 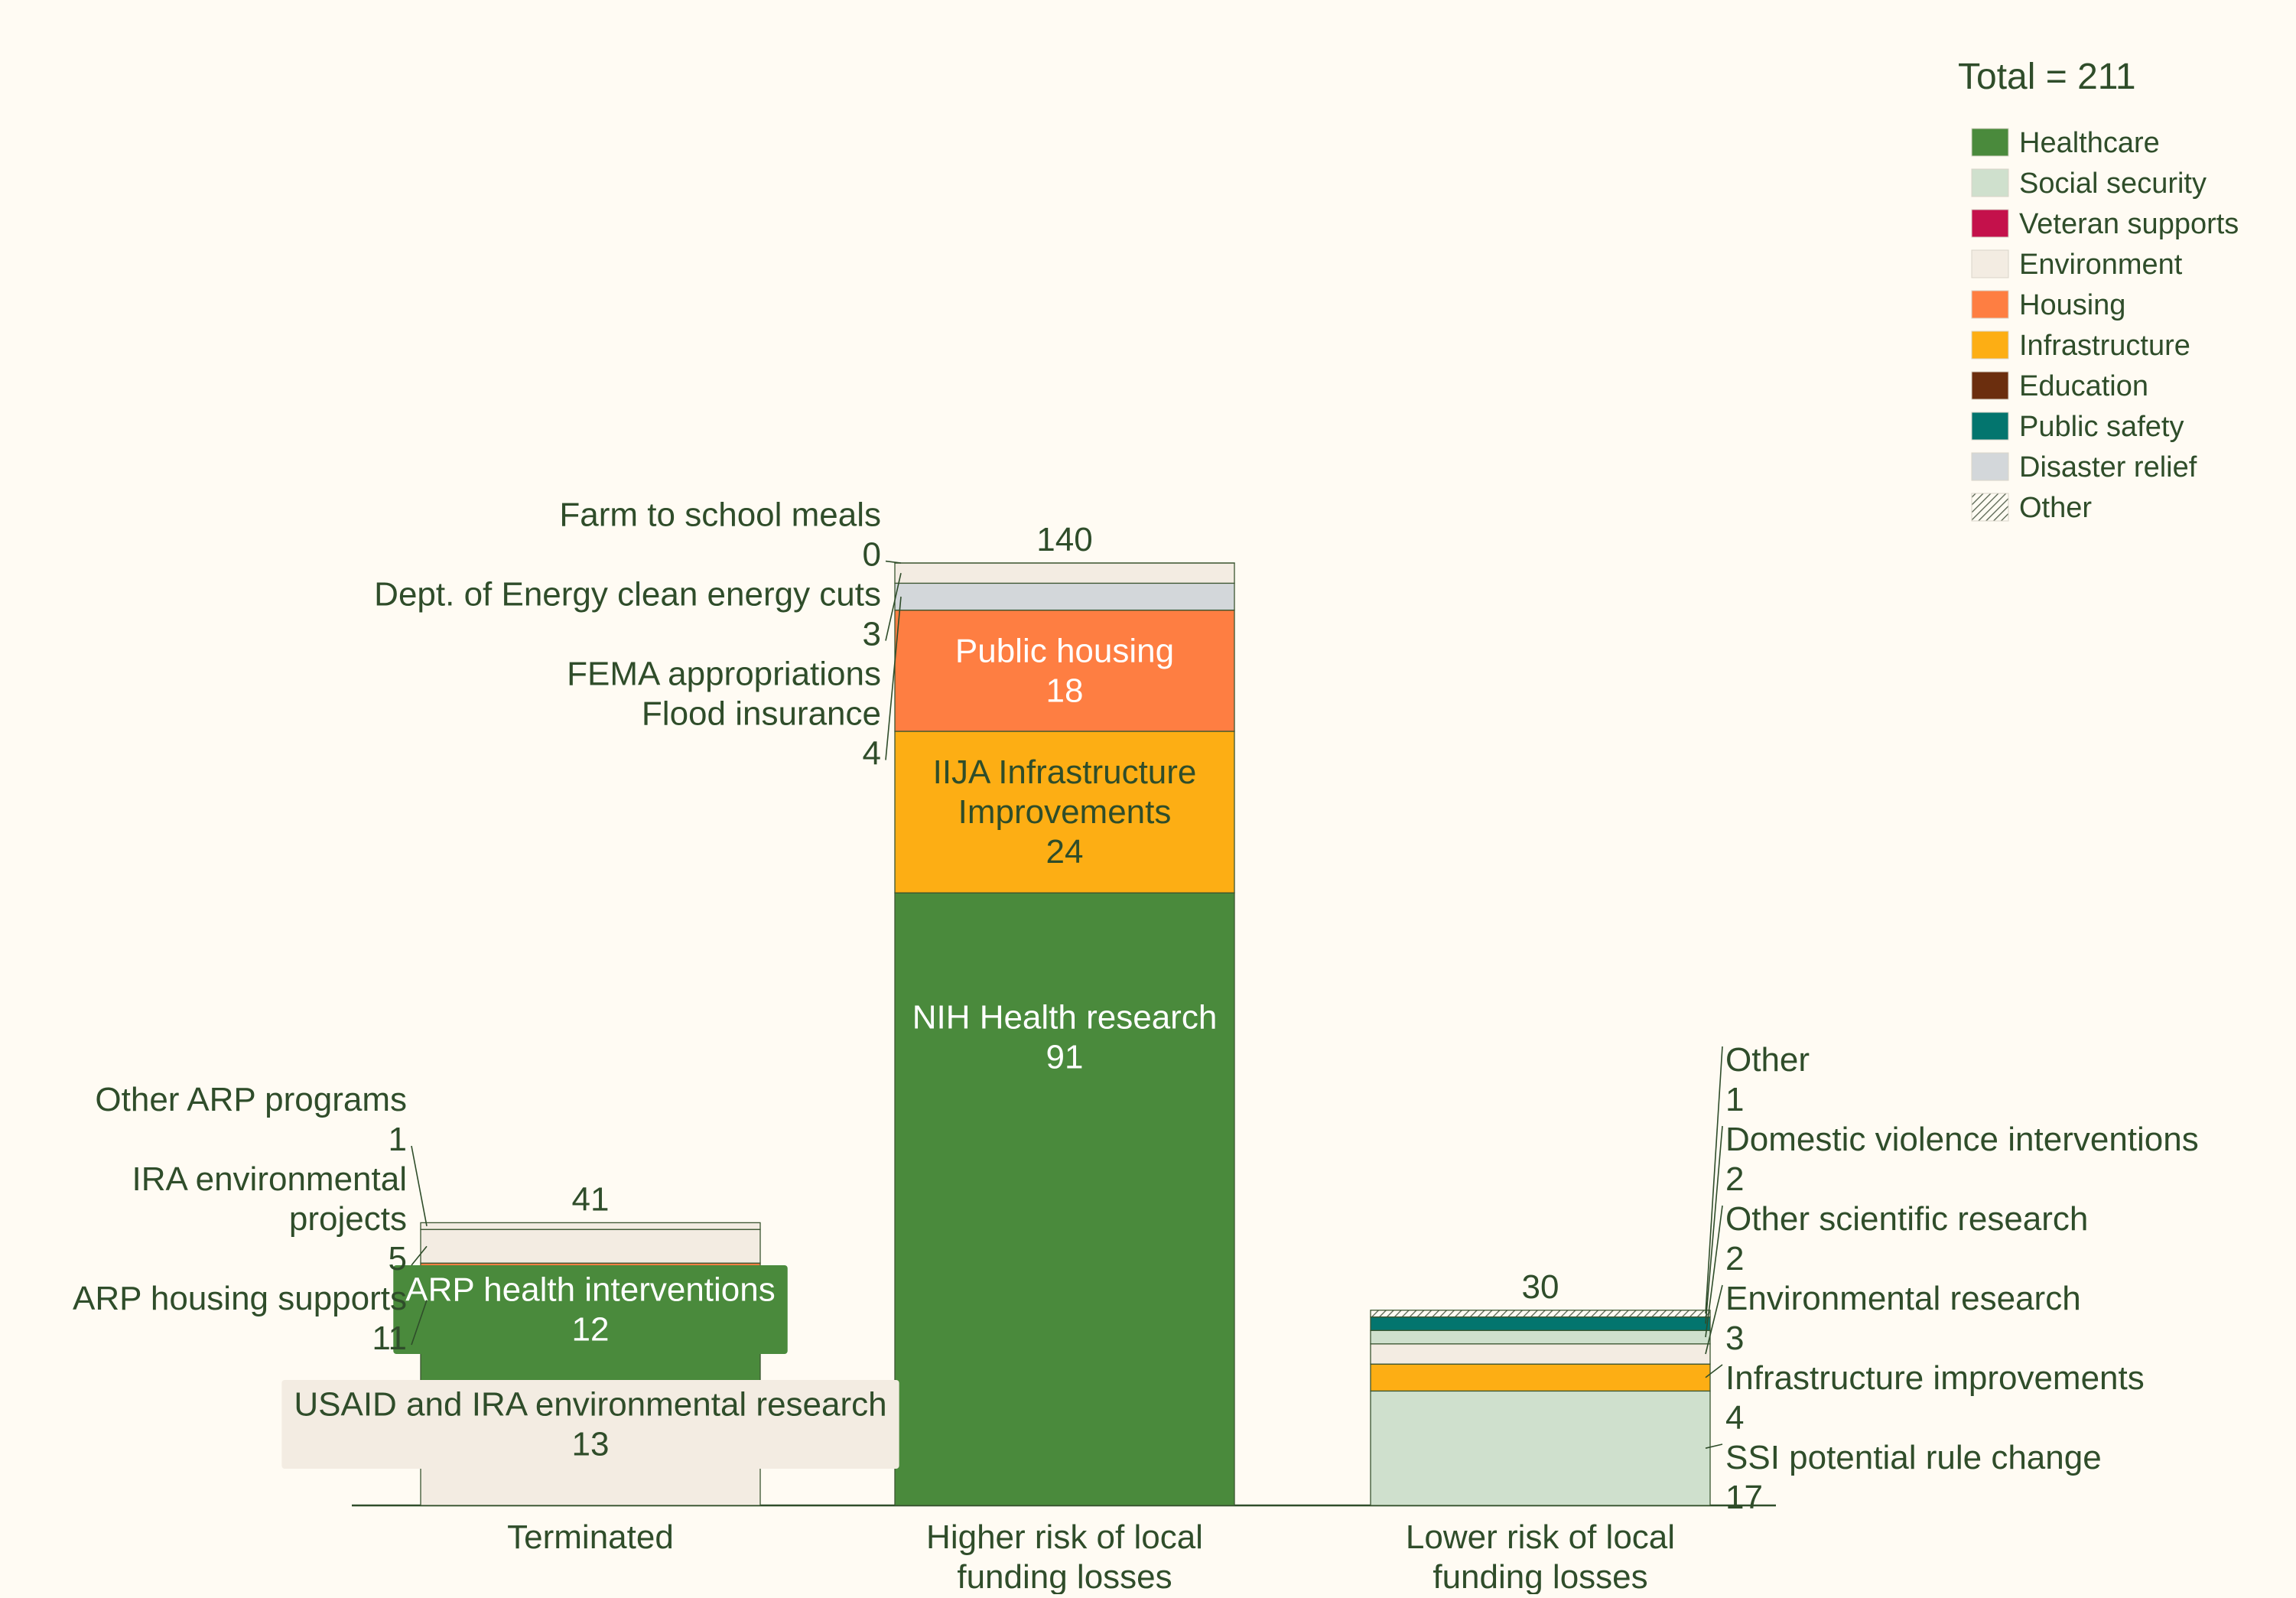 What do you see at coordinates (1541, 1337) in the screenshot?
I see `bar-segment-other-scientific-research` at bounding box center [1541, 1337].